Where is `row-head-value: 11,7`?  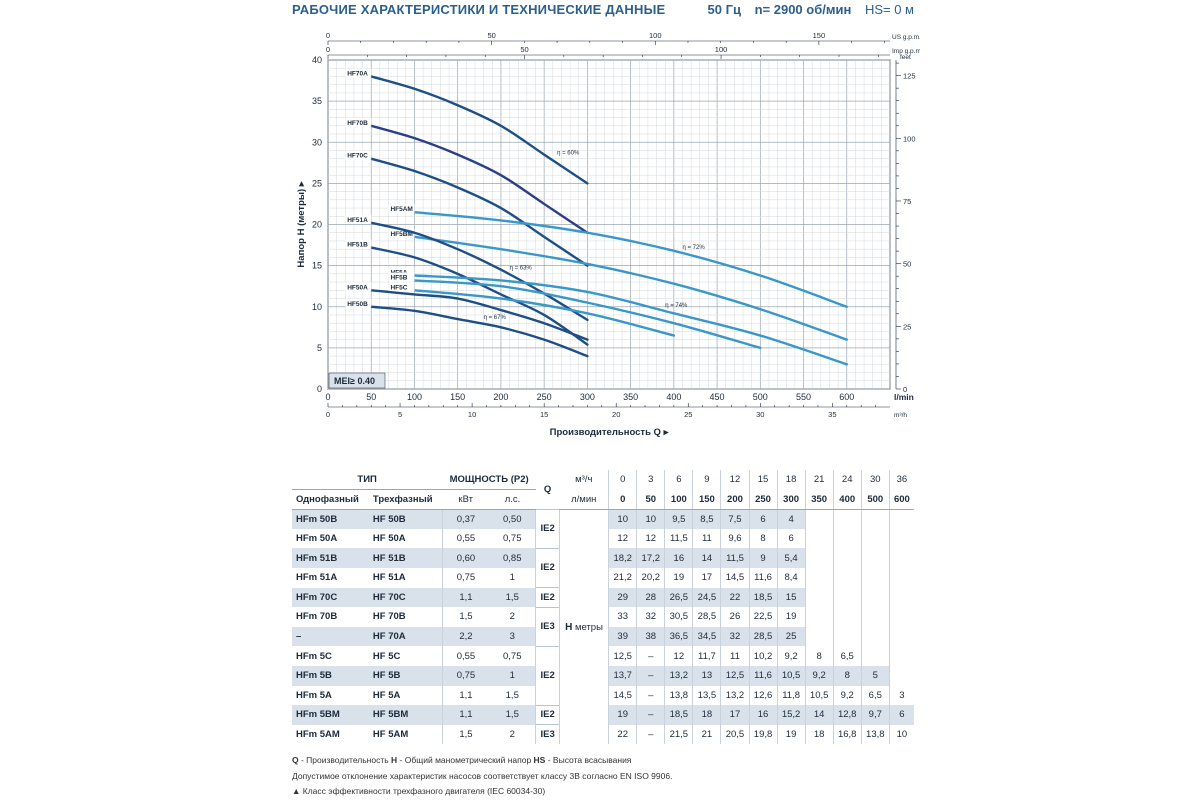
row-head-value: 11,7 is located at coordinates (706, 656).